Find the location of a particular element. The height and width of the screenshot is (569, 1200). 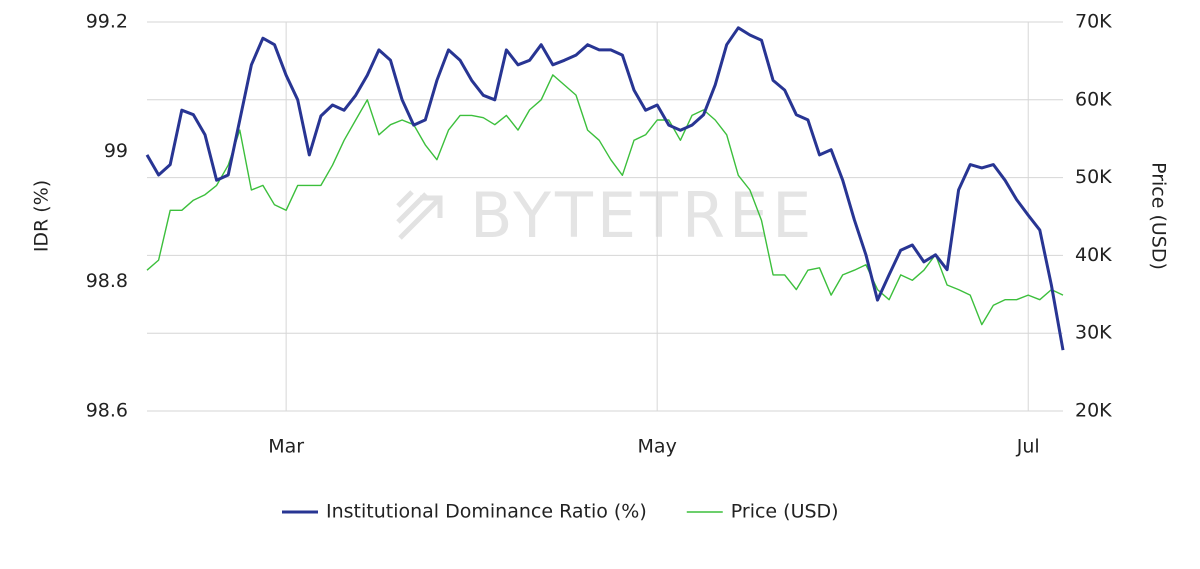

y2-tick-label: 50K is located at coordinates (1093, 177).